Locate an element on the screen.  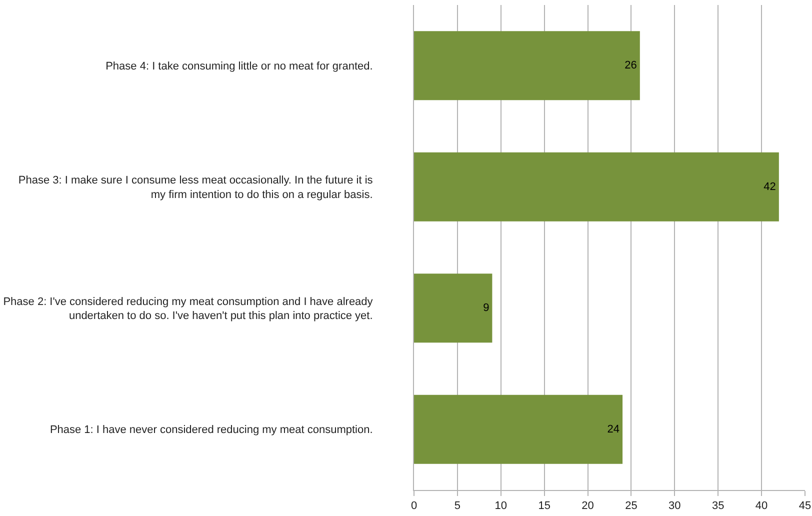
y-tick-label: Phase 1: I have never considered reducing my meat consumption. is located at coordinates (211, 430).